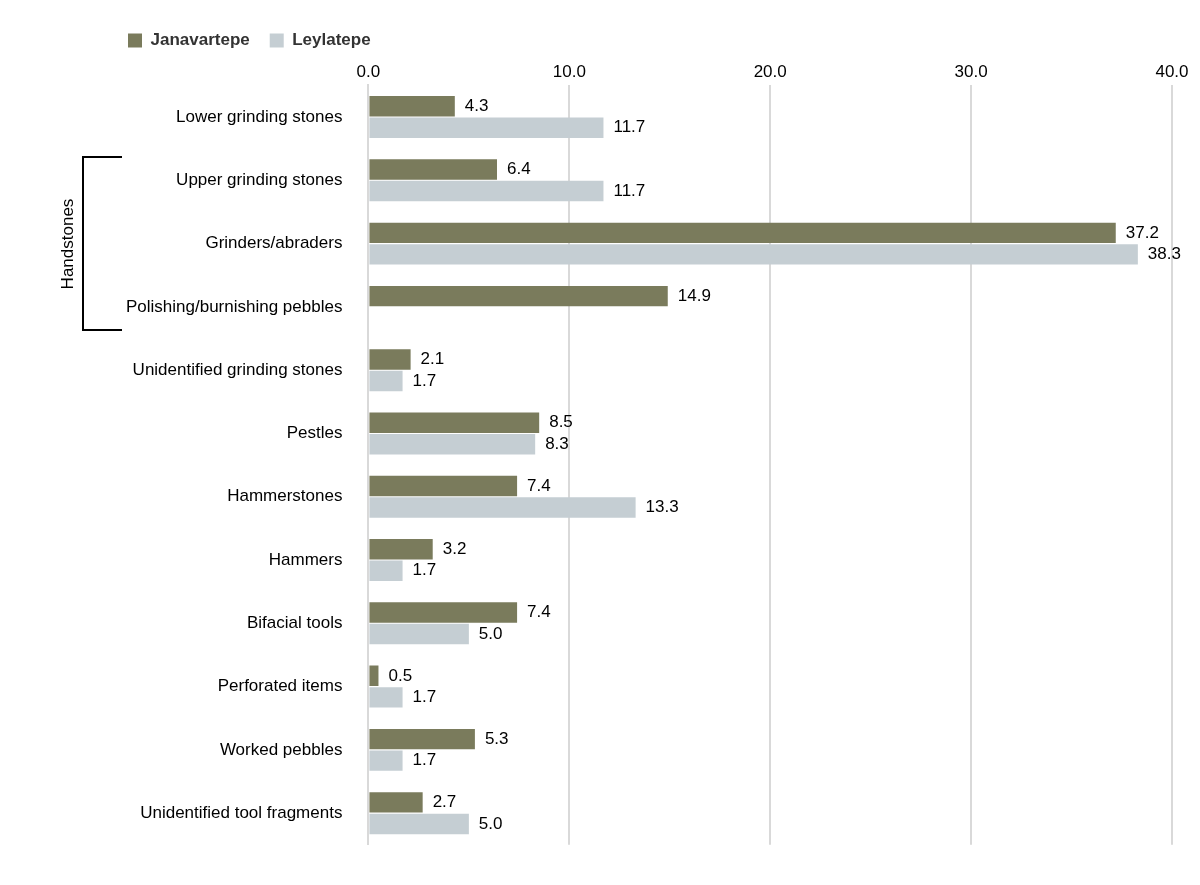 This screenshot has height=885, width=1200. Describe the element at coordinates (454, 548) in the screenshot. I see `data-label: 3.2` at that location.